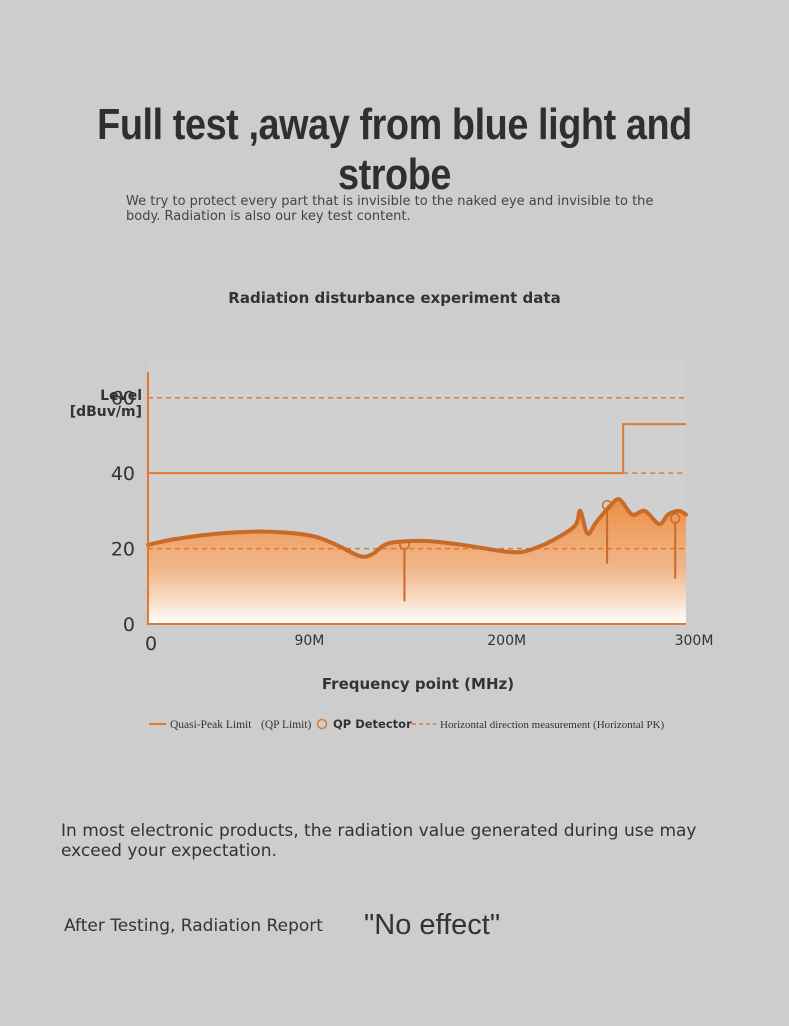 This screenshot has height=1026, width=789. Describe the element at coordinates (417, 528) in the screenshot. I see `measured-level-line` at that location.